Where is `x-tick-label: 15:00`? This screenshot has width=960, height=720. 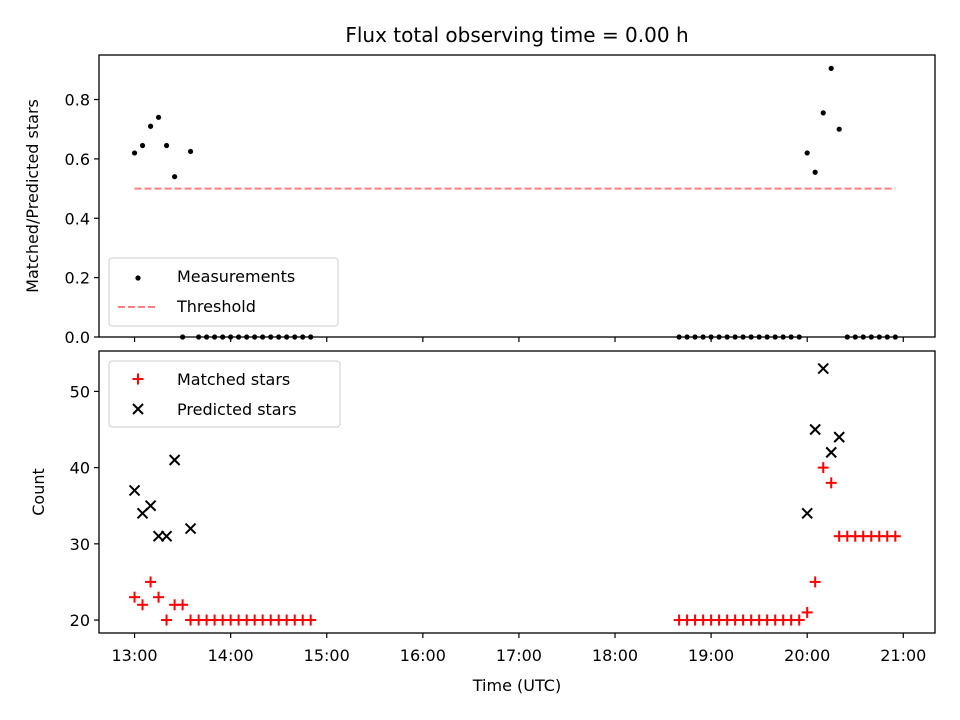 x-tick-label: 15:00 is located at coordinates (327, 655).